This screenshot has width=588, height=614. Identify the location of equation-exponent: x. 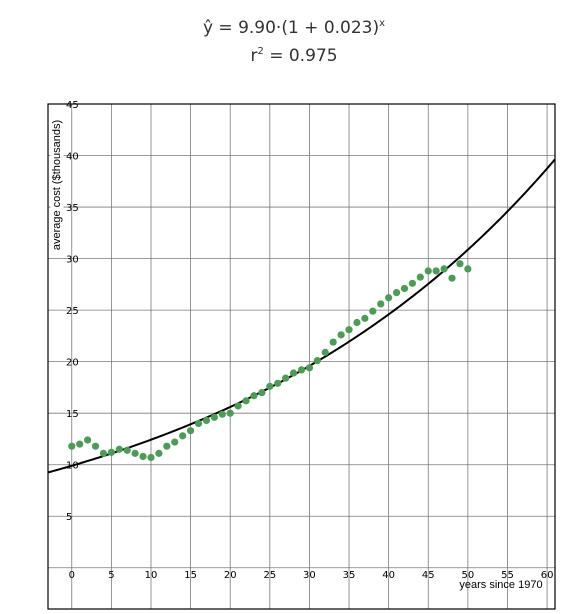
(382, 23).